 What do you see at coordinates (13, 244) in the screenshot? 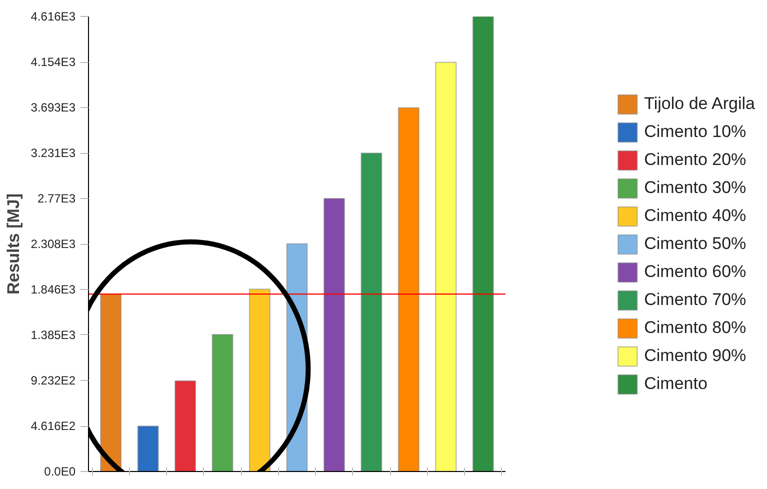
I see `y-axis-title: Results [MJ]` at bounding box center [13, 244].